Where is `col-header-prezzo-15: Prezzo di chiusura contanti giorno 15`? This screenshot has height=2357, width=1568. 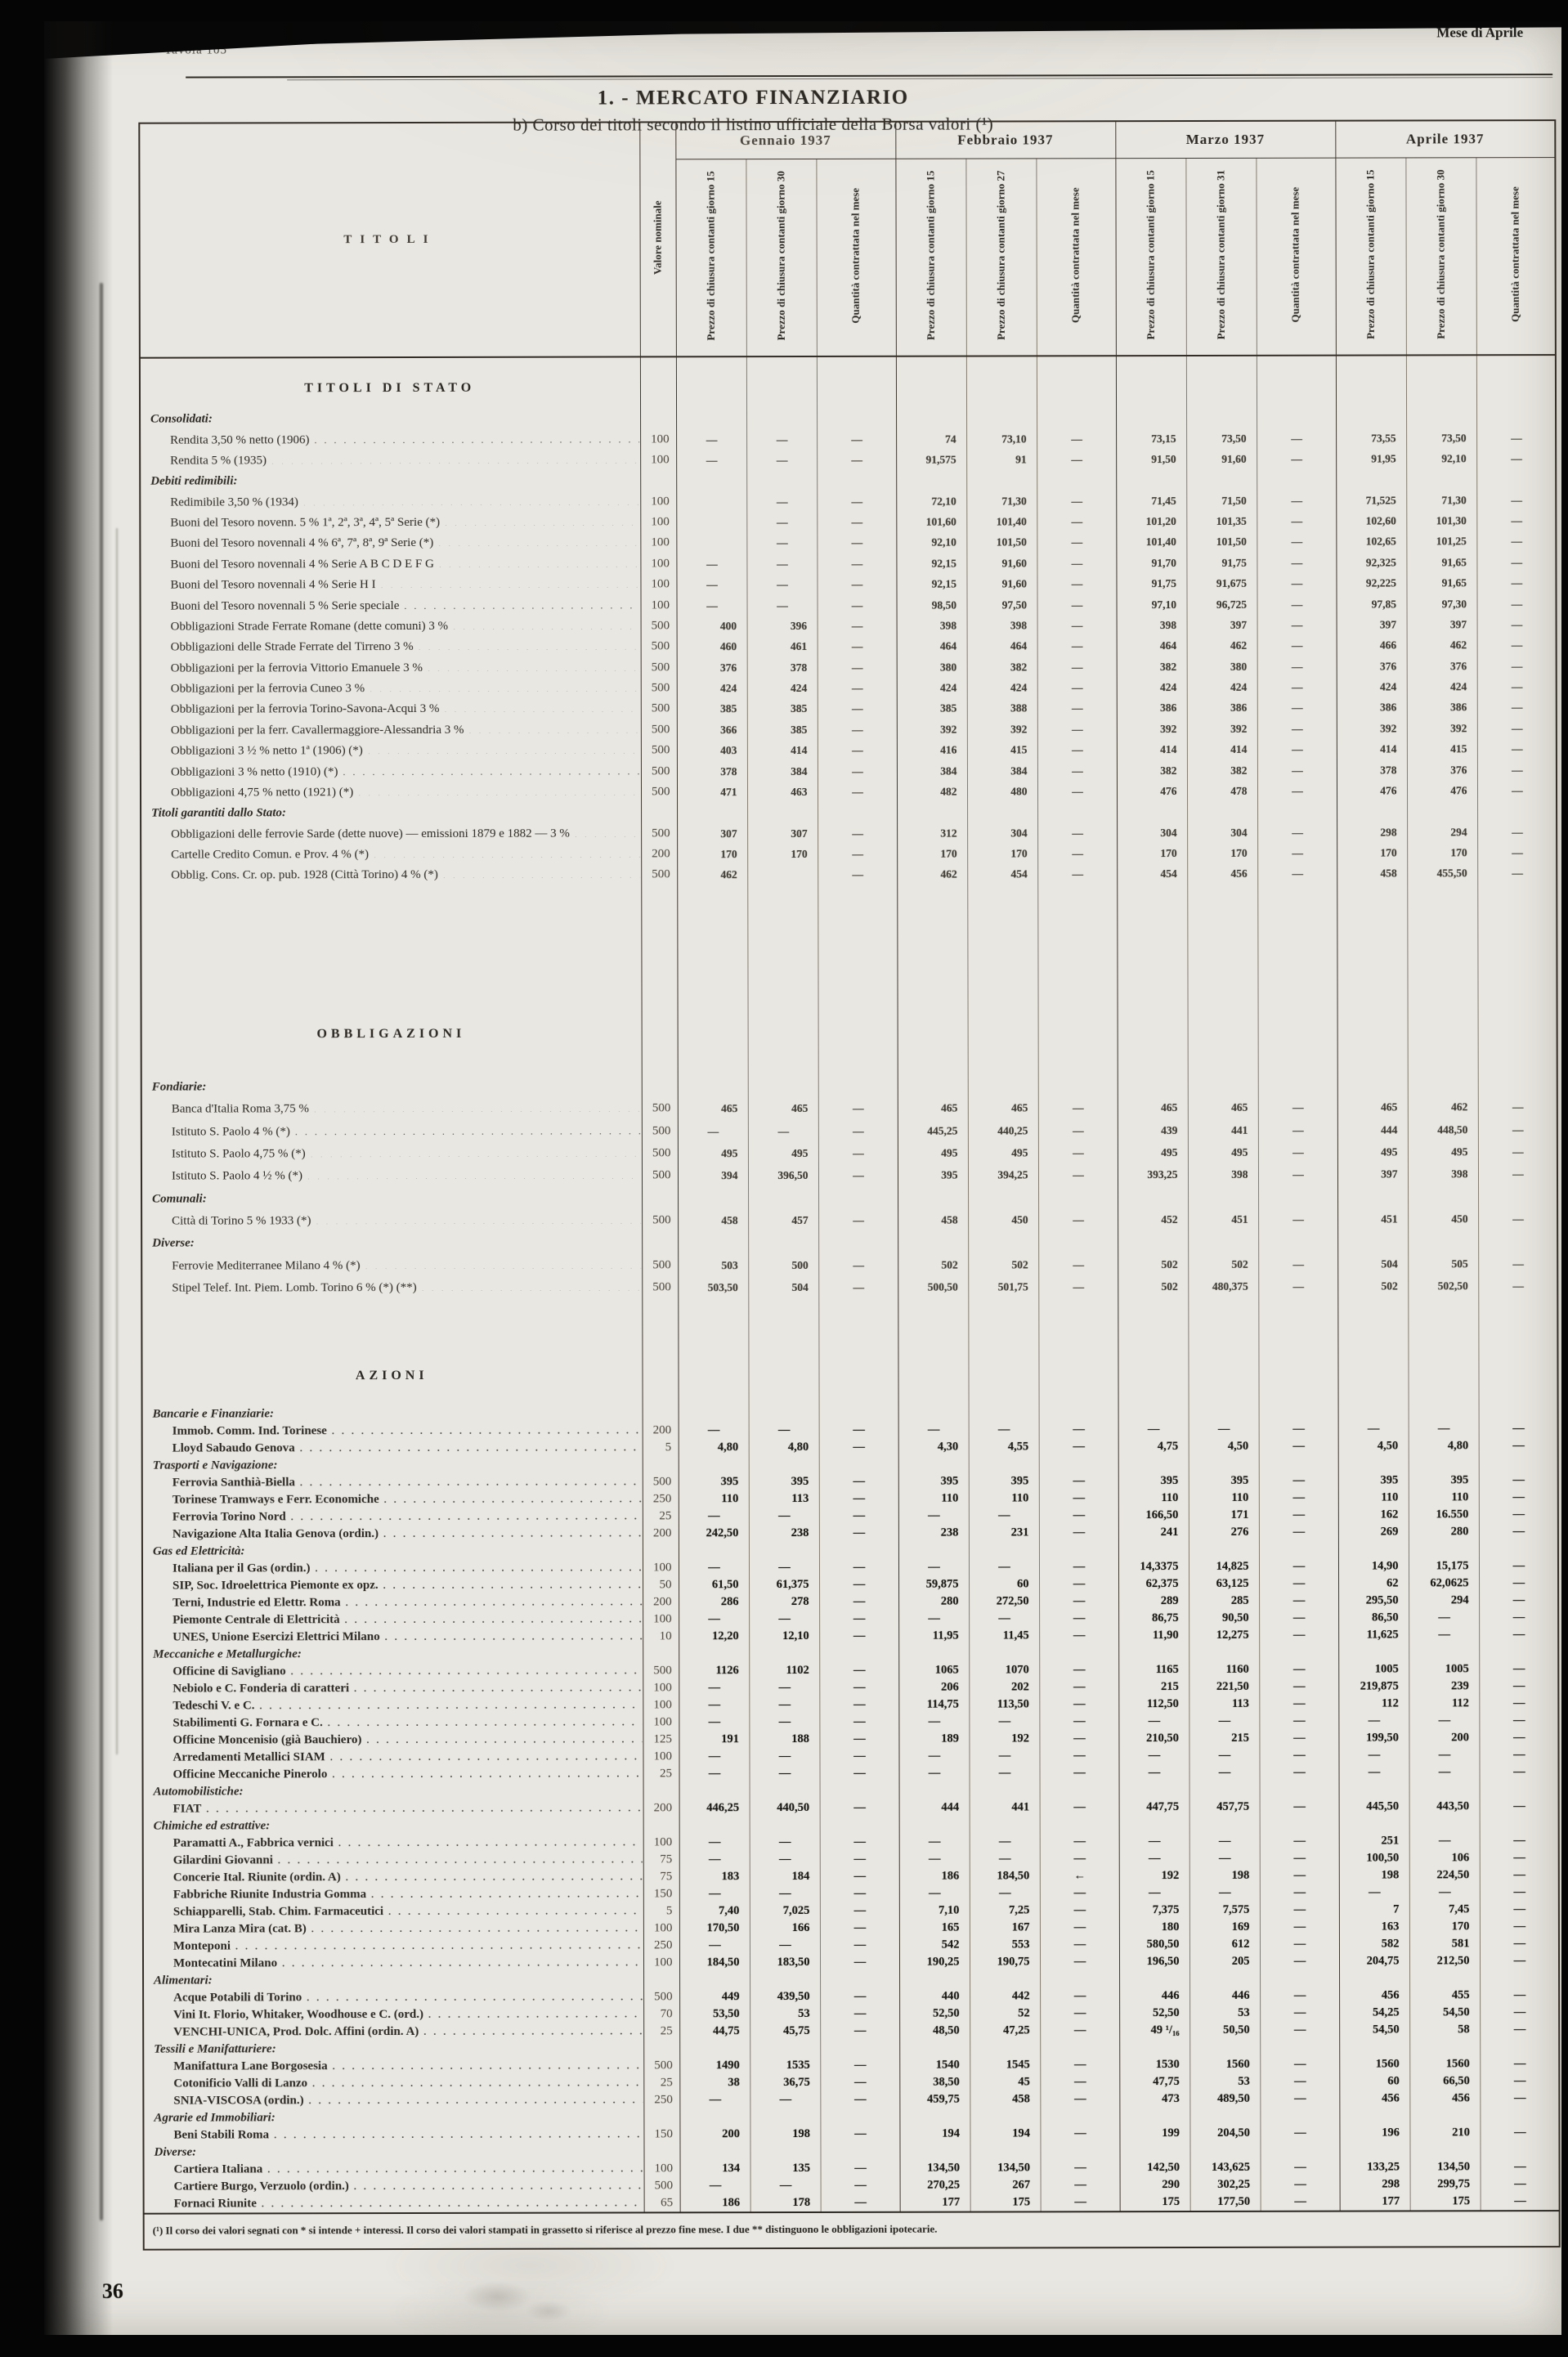
col-header-prezzo-15: Prezzo di chiusura contanti giorno 15 is located at coordinates (930, 257).